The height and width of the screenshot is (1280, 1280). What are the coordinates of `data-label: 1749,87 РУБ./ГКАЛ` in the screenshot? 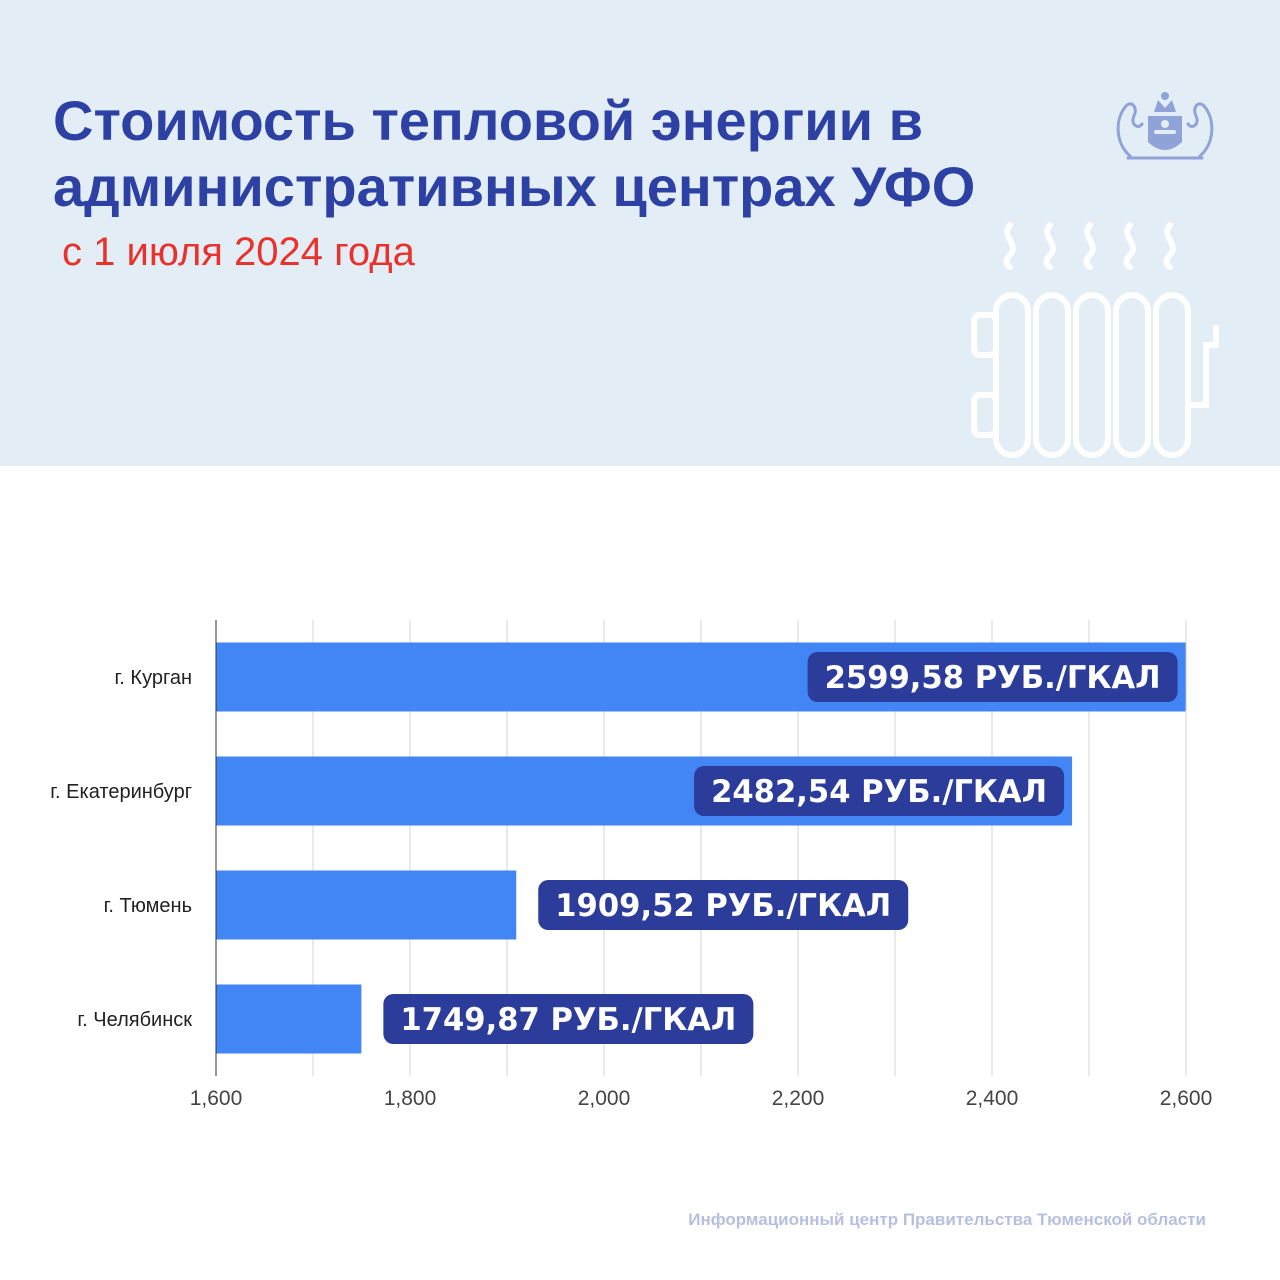 It's located at (568, 1020).